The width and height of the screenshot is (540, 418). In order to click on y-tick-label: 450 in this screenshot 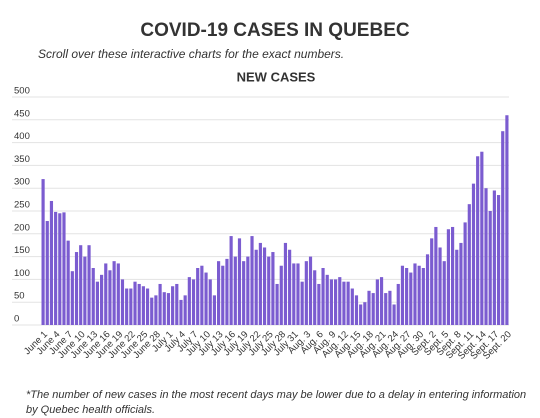, I will do `click(22, 113)`.